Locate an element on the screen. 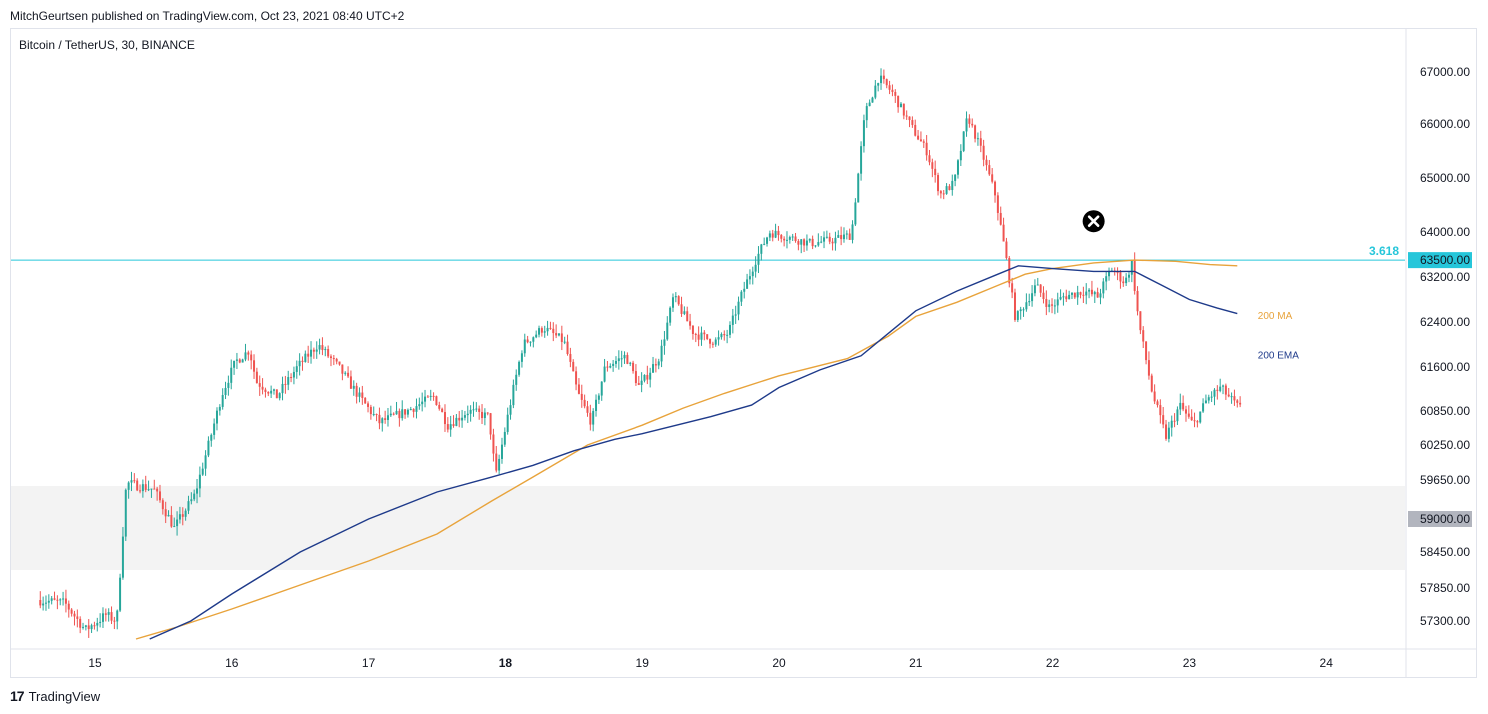 The height and width of the screenshot is (714, 1488). fib-level-label: 3.618 is located at coordinates (1384, 251).